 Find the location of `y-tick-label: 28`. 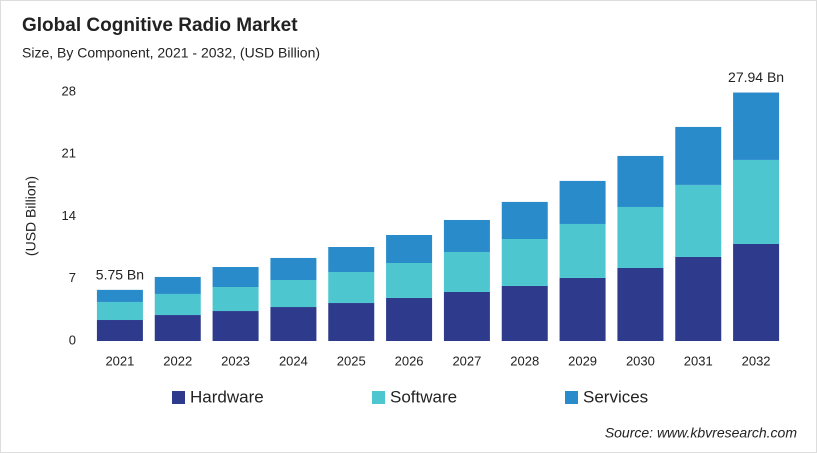

y-tick-label: 28 is located at coordinates (69, 90).